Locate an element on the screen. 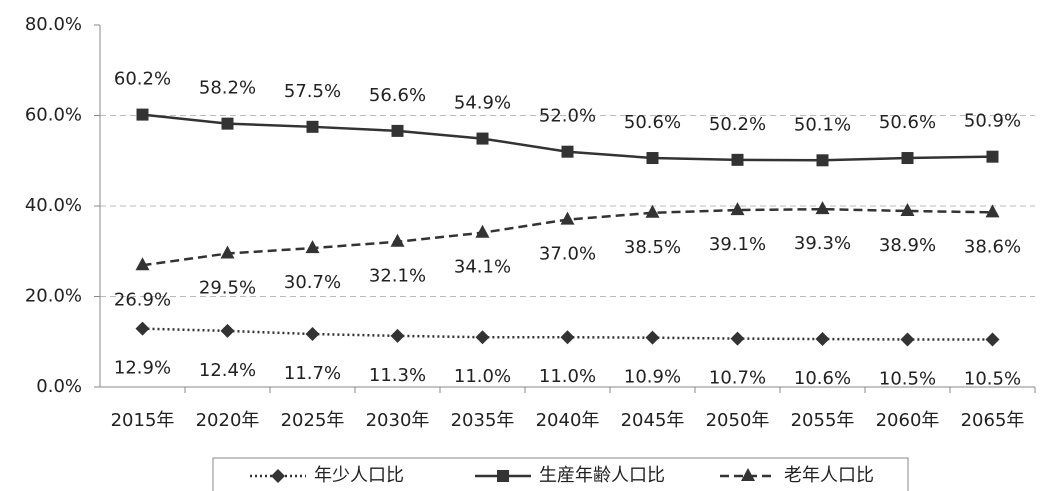  x-tick-label: 2030年 is located at coordinates (398, 420).